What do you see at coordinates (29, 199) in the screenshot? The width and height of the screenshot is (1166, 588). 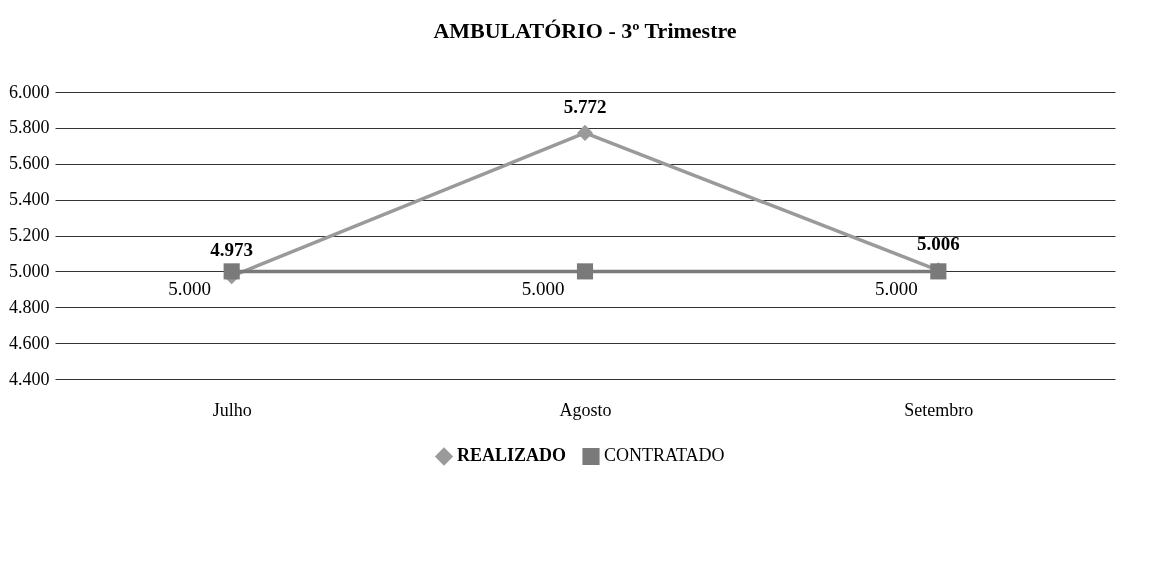 I see `y-tick-label: 5.400` at bounding box center [29, 199].